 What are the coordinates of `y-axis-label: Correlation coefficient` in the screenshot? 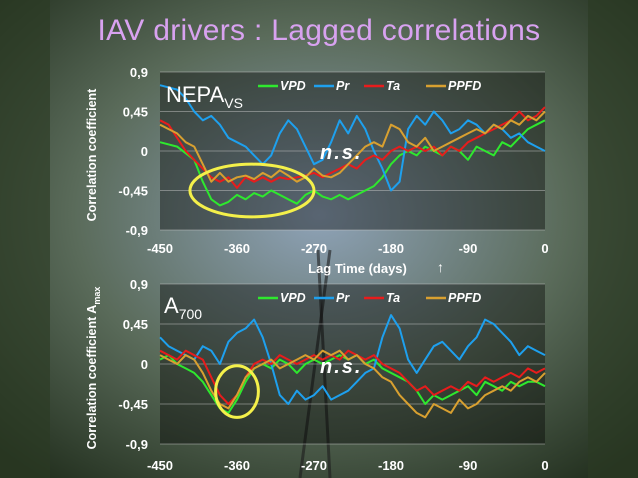 It's located at (92, 154).